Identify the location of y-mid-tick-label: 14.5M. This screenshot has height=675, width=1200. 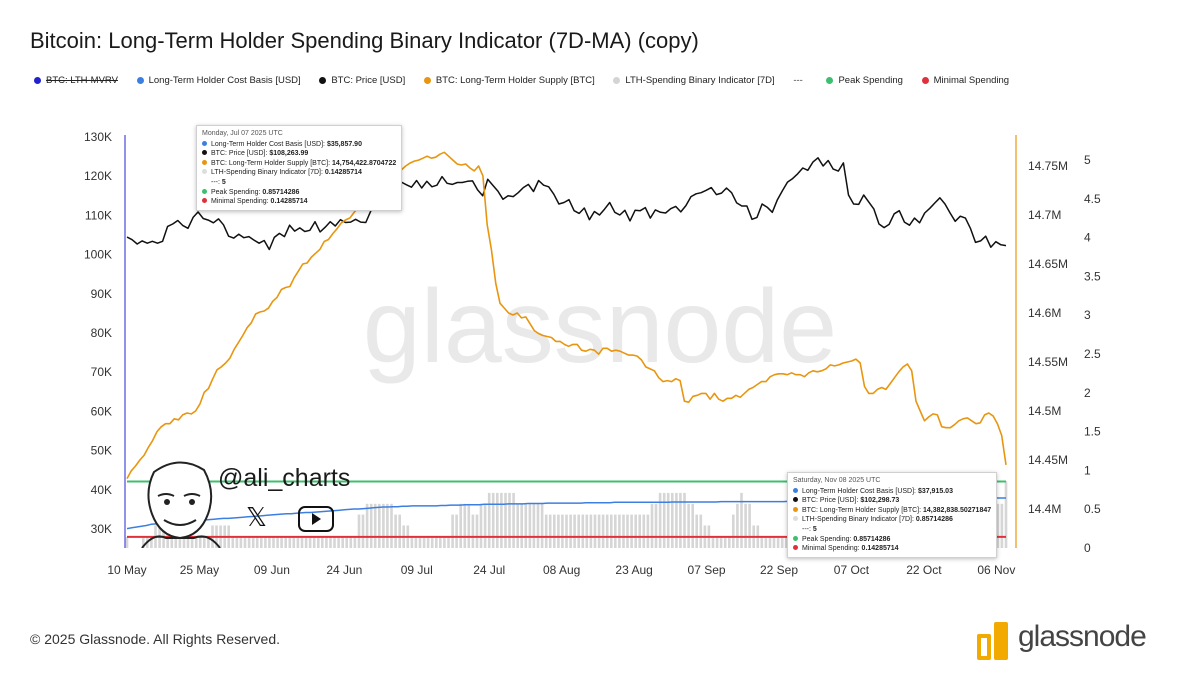
(1044, 411).